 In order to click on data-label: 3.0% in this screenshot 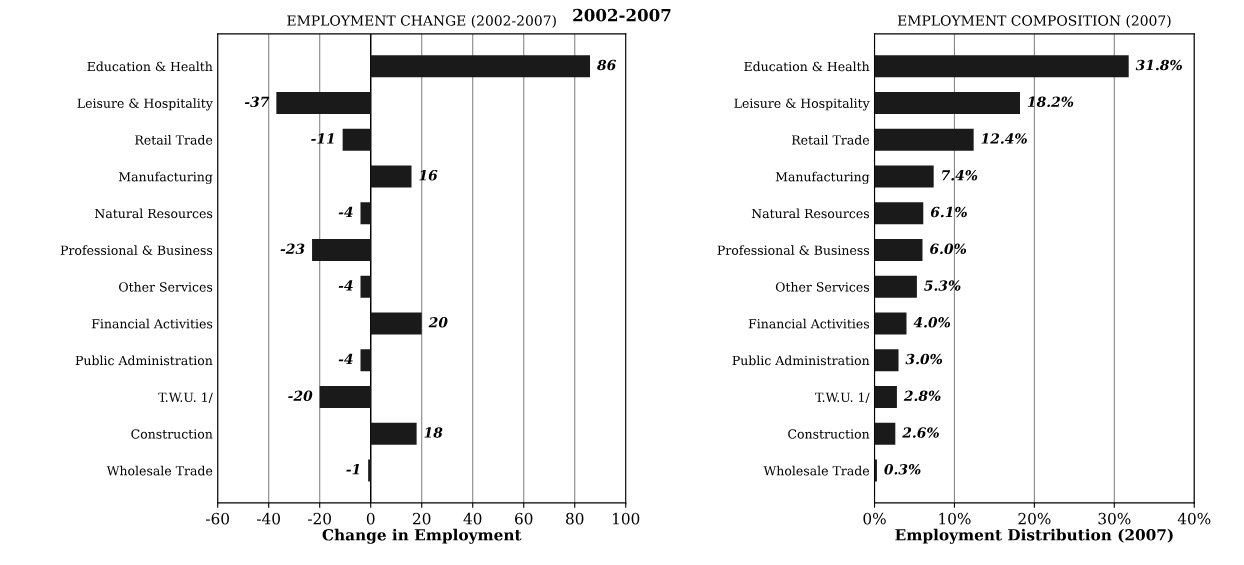, I will do `click(924, 359)`.